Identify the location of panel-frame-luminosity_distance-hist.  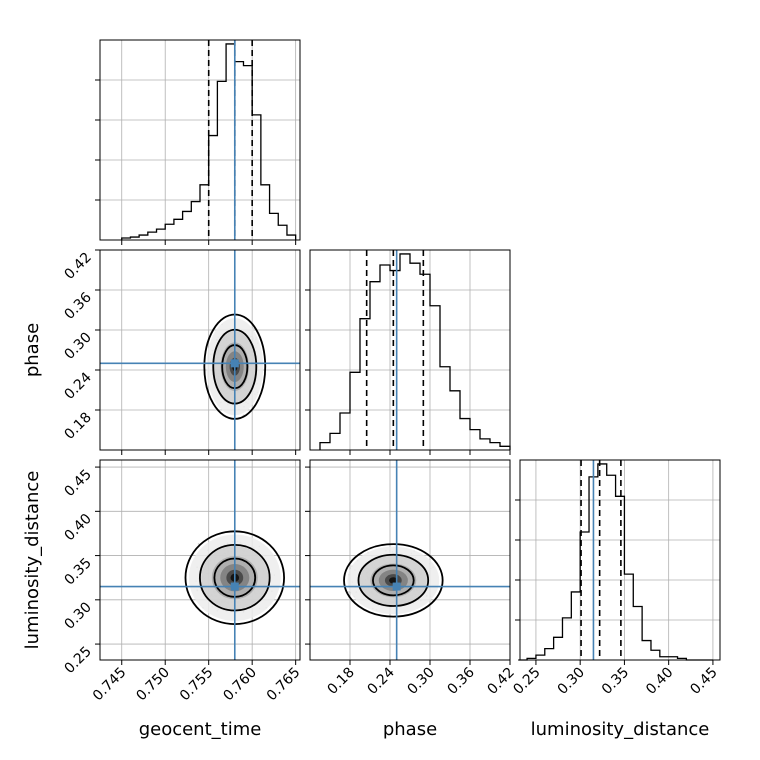
(620, 560).